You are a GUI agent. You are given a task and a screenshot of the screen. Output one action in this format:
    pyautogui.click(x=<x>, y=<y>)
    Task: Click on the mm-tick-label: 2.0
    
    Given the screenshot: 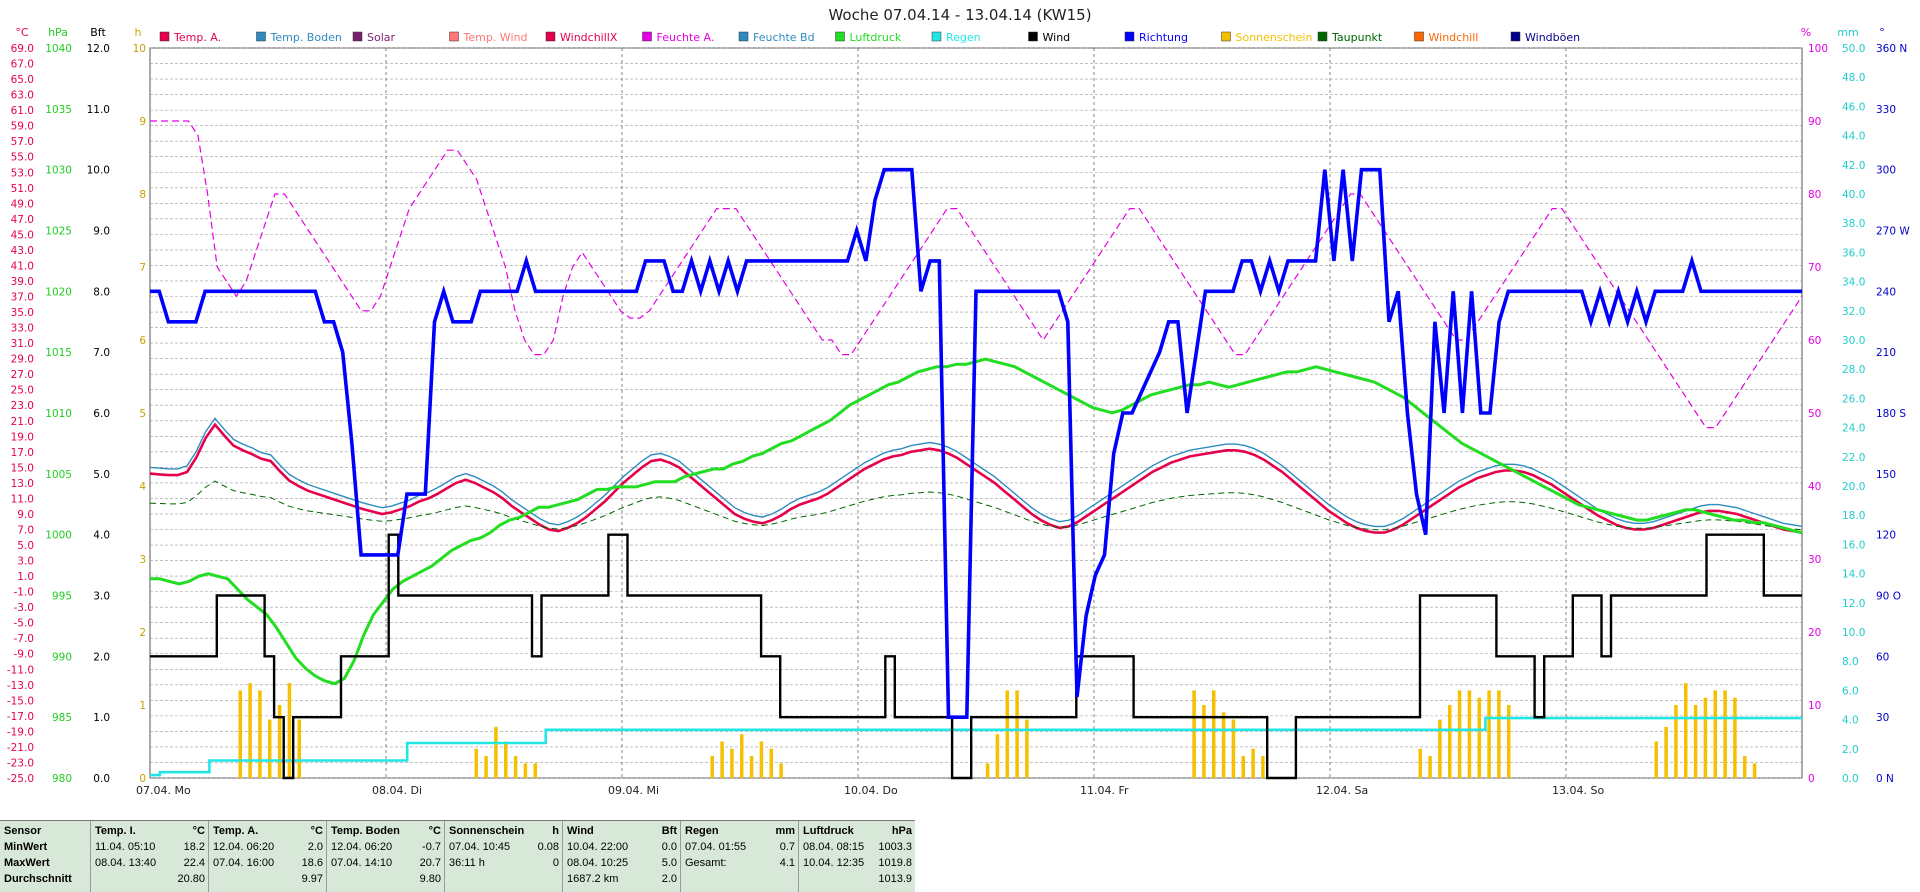 What is the action you would take?
    pyautogui.click(x=1850, y=750)
    